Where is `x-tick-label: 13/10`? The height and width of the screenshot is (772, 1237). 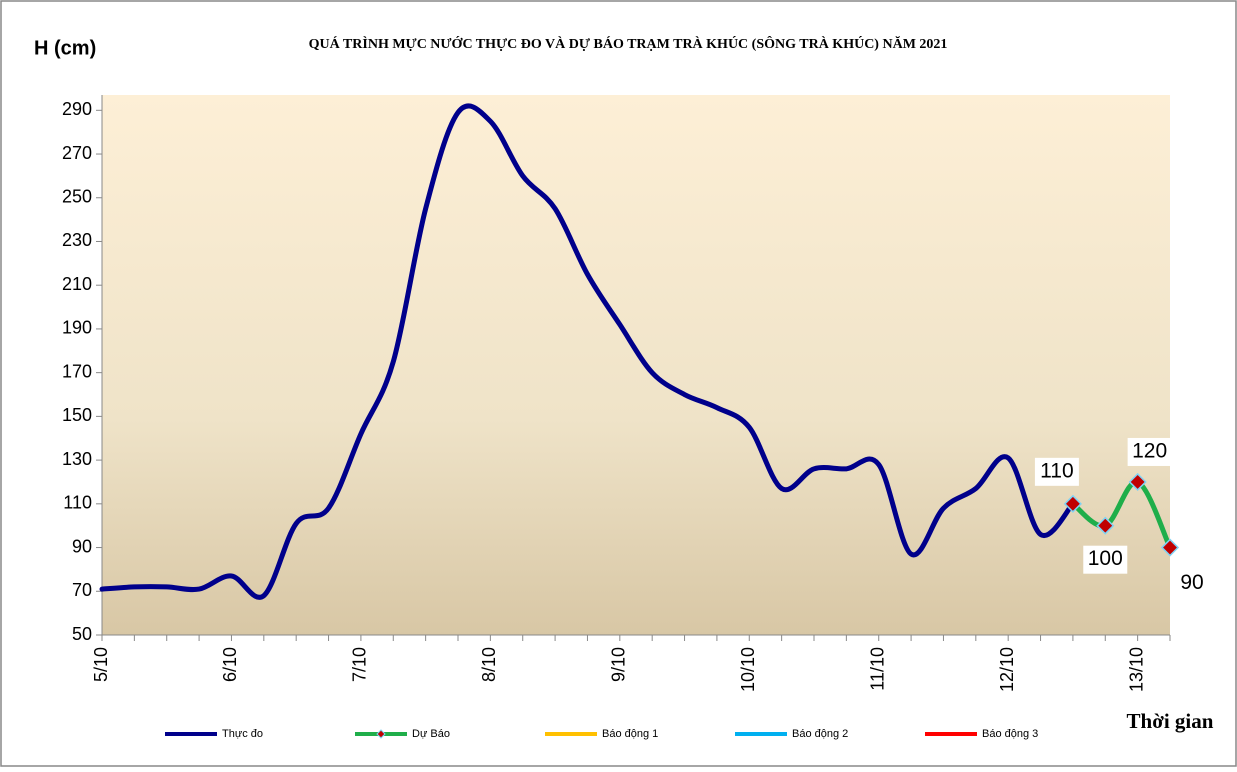
x-tick-label: 13/10 is located at coordinates (1136, 669).